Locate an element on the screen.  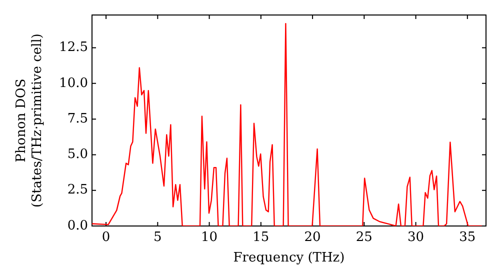
x-tick-label: 5 is located at coordinates (158, 238).